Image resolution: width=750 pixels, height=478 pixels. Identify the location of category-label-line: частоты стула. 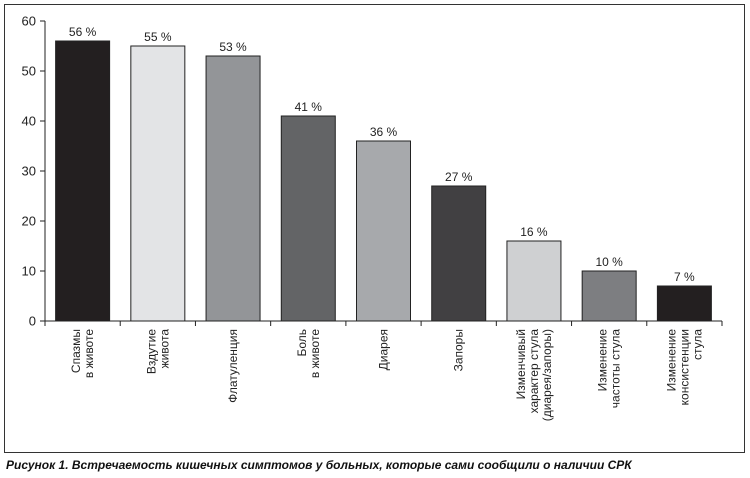
(616, 369).